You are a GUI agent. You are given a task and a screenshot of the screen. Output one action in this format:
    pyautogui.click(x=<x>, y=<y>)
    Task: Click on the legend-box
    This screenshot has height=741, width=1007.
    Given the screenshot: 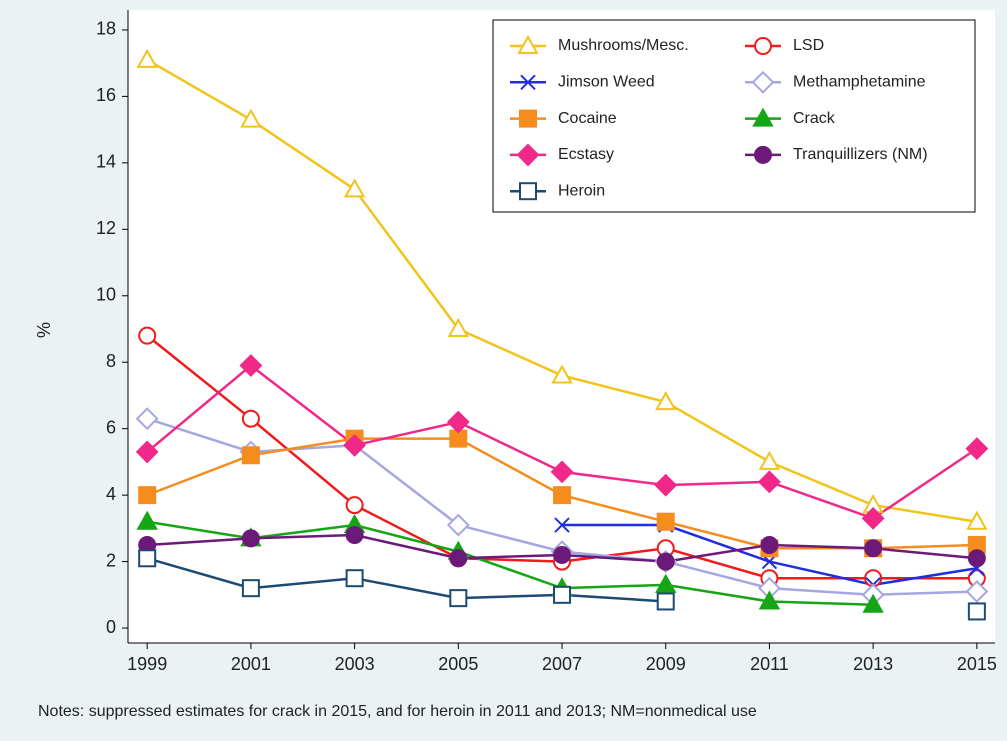 What is the action you would take?
    pyautogui.click(x=734, y=116)
    